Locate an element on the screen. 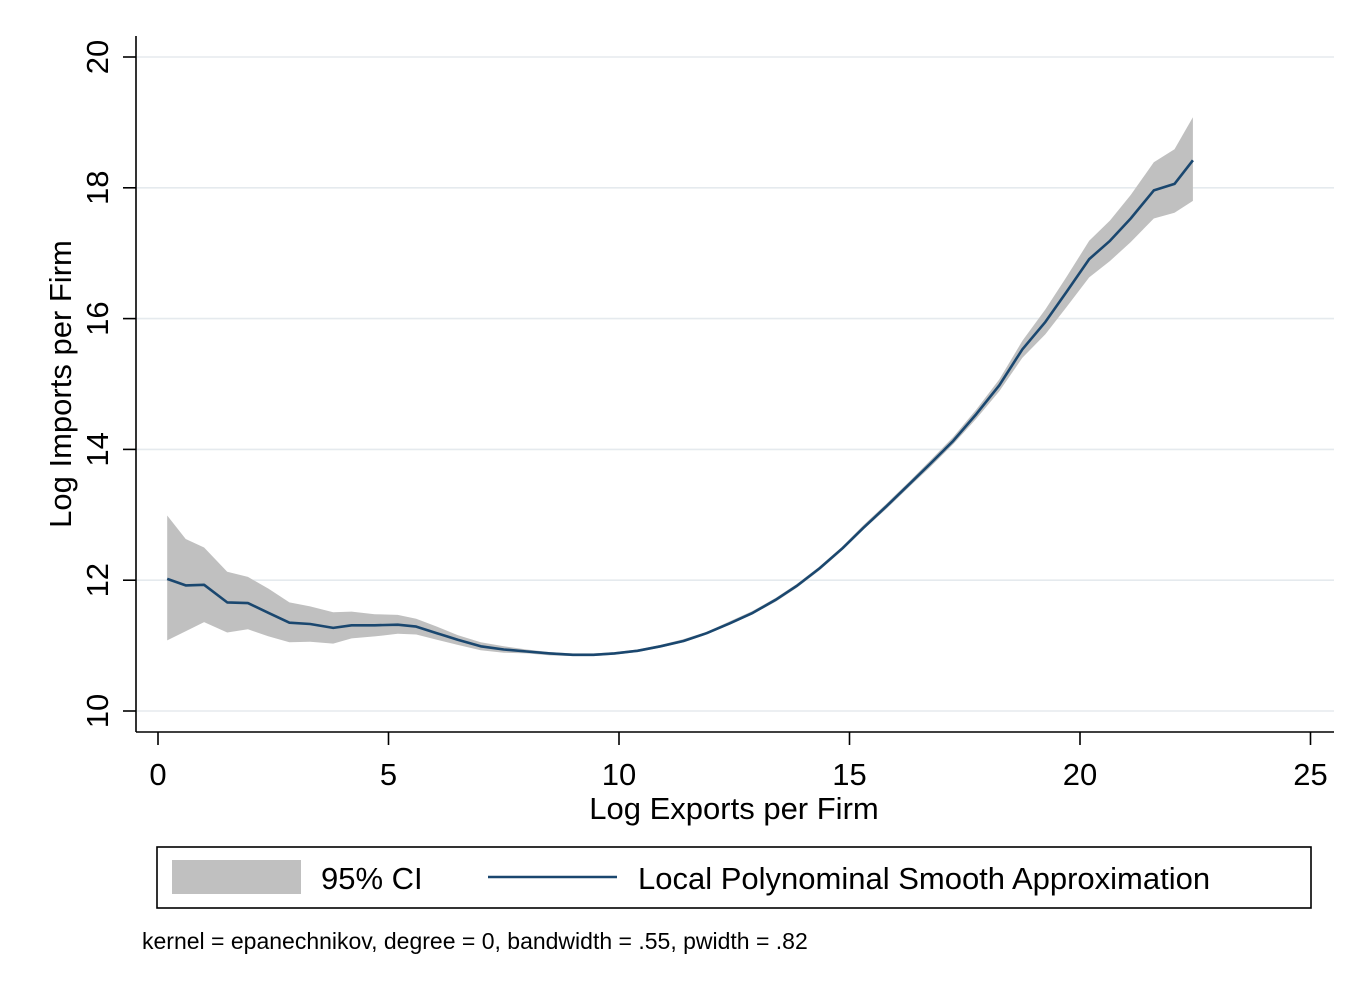 Image resolution: width=1369 pixels, height=1001 pixels. legend-ci-label: 95% CI is located at coordinates (372, 878).